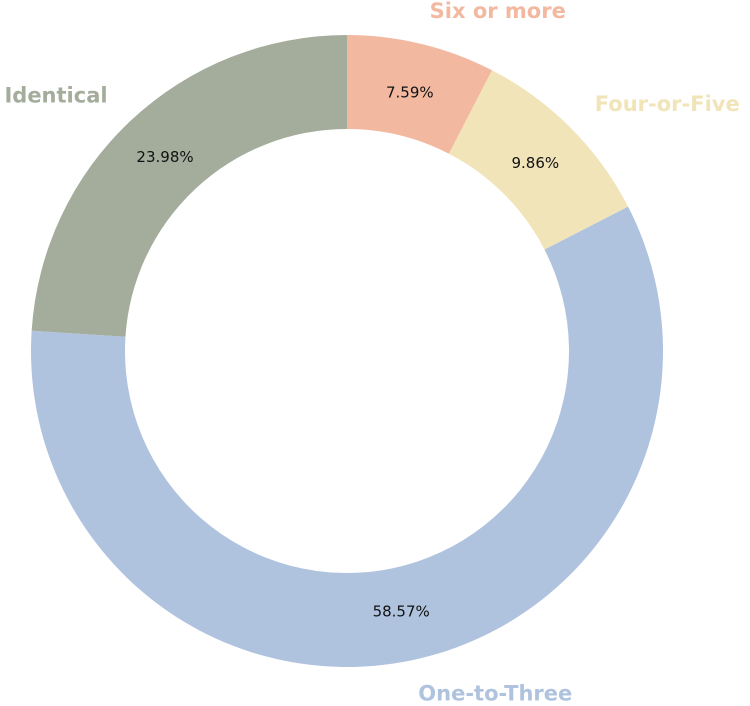 The height and width of the screenshot is (706, 750). I want to click on category-label-one-to-three: One-to-Three, so click(495, 694).